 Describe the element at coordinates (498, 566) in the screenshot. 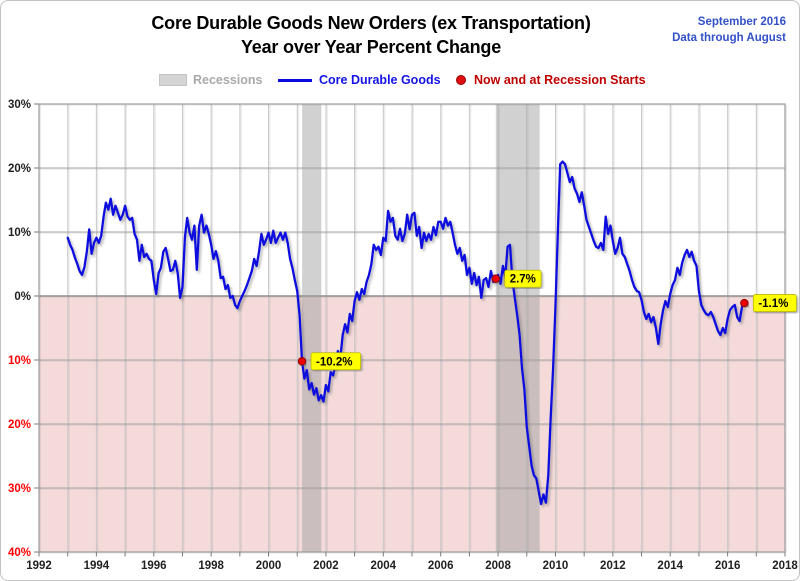

I see `x-tick-label: 2008` at that location.